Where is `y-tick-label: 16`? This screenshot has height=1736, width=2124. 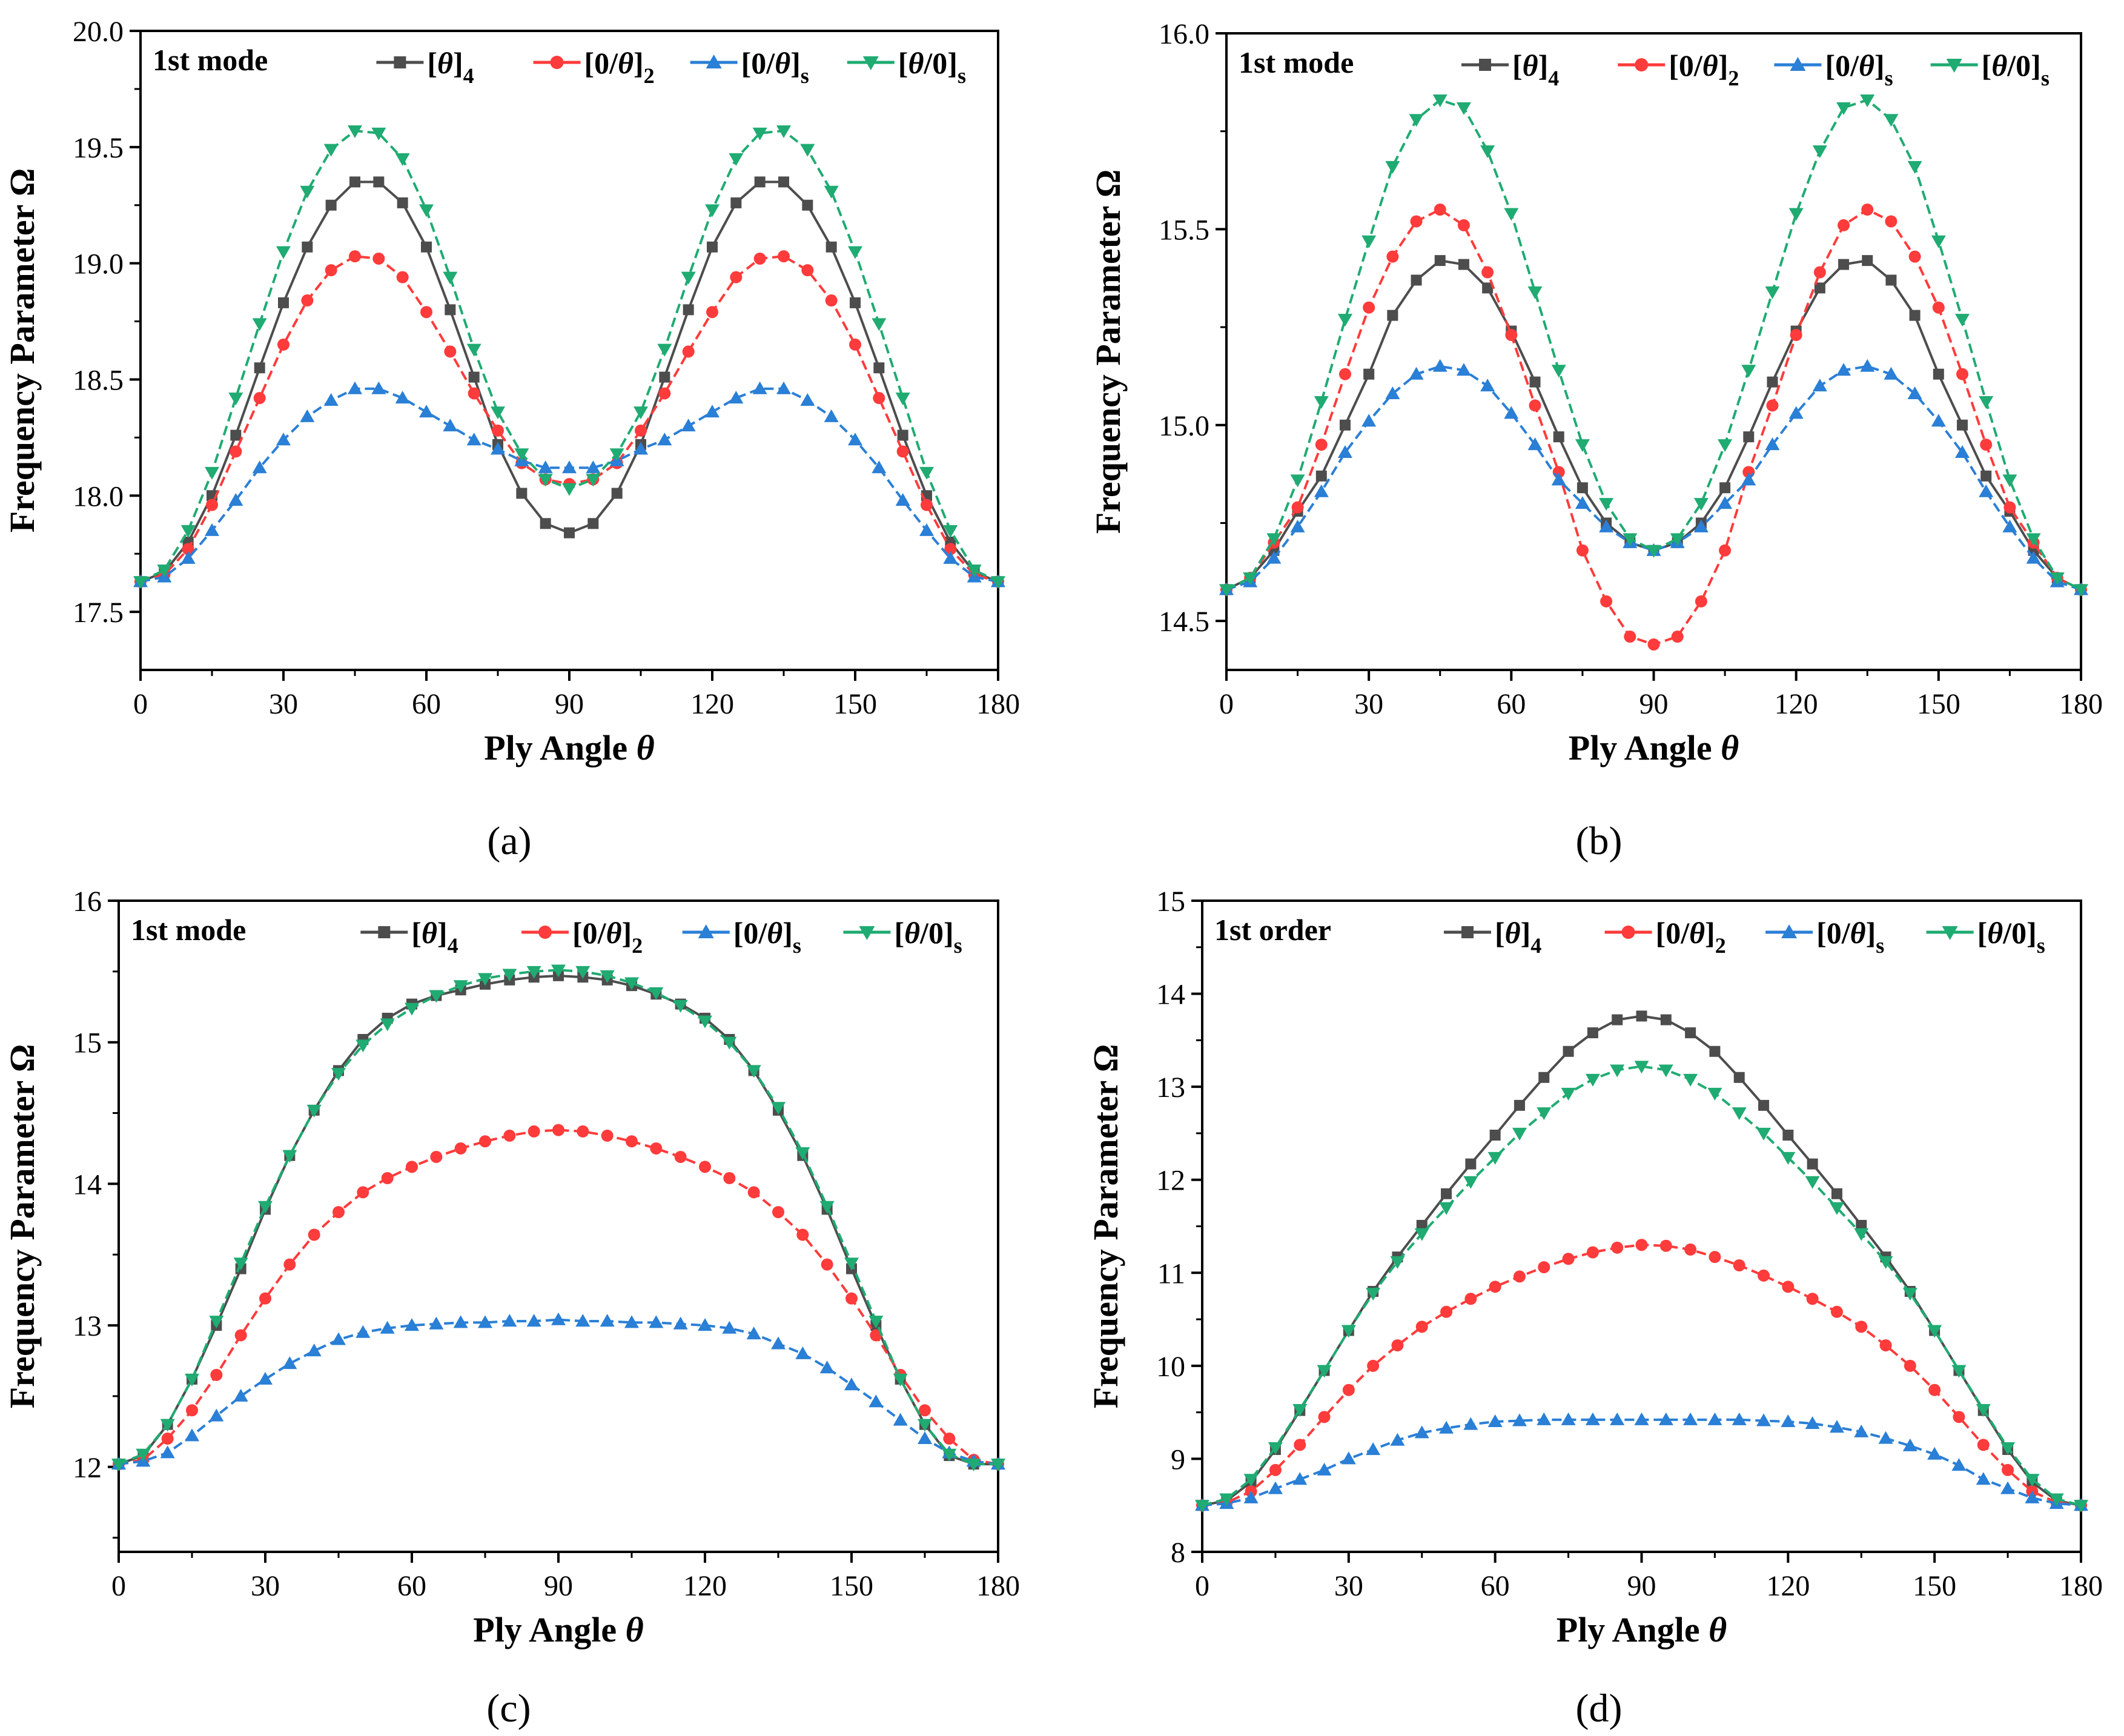 y-tick-label: 16 is located at coordinates (87, 902).